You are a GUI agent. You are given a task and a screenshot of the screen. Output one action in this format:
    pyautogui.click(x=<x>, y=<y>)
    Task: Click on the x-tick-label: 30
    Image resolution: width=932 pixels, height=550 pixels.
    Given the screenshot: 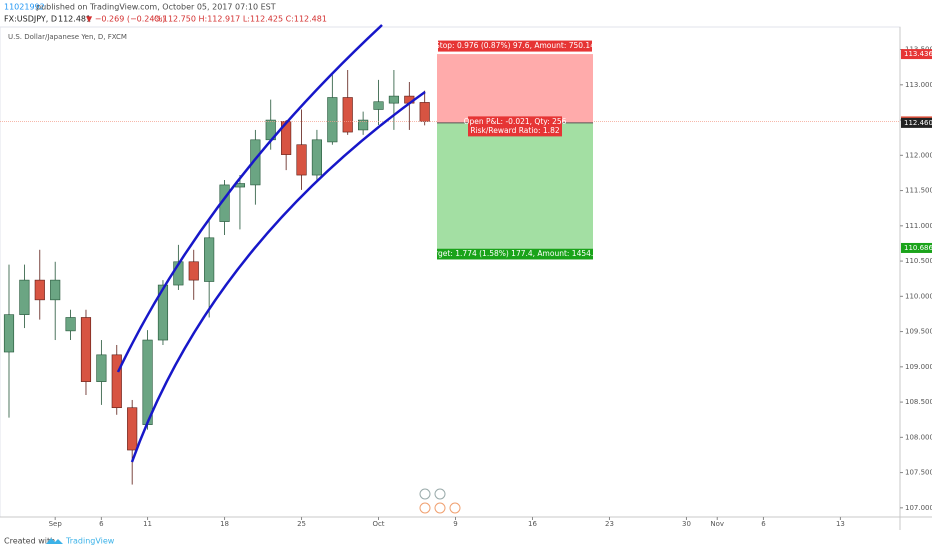 What is the action you would take?
    pyautogui.click(x=686, y=524)
    